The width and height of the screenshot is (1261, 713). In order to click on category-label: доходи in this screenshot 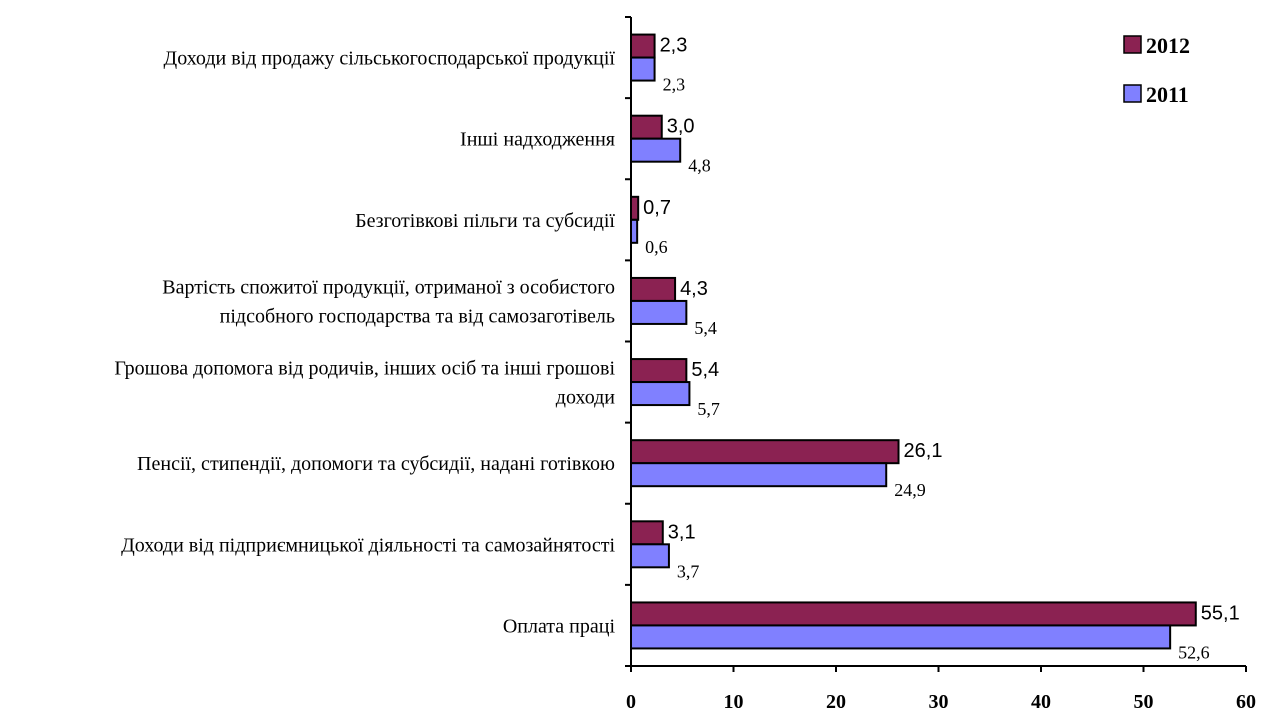, I will do `click(586, 398)`.